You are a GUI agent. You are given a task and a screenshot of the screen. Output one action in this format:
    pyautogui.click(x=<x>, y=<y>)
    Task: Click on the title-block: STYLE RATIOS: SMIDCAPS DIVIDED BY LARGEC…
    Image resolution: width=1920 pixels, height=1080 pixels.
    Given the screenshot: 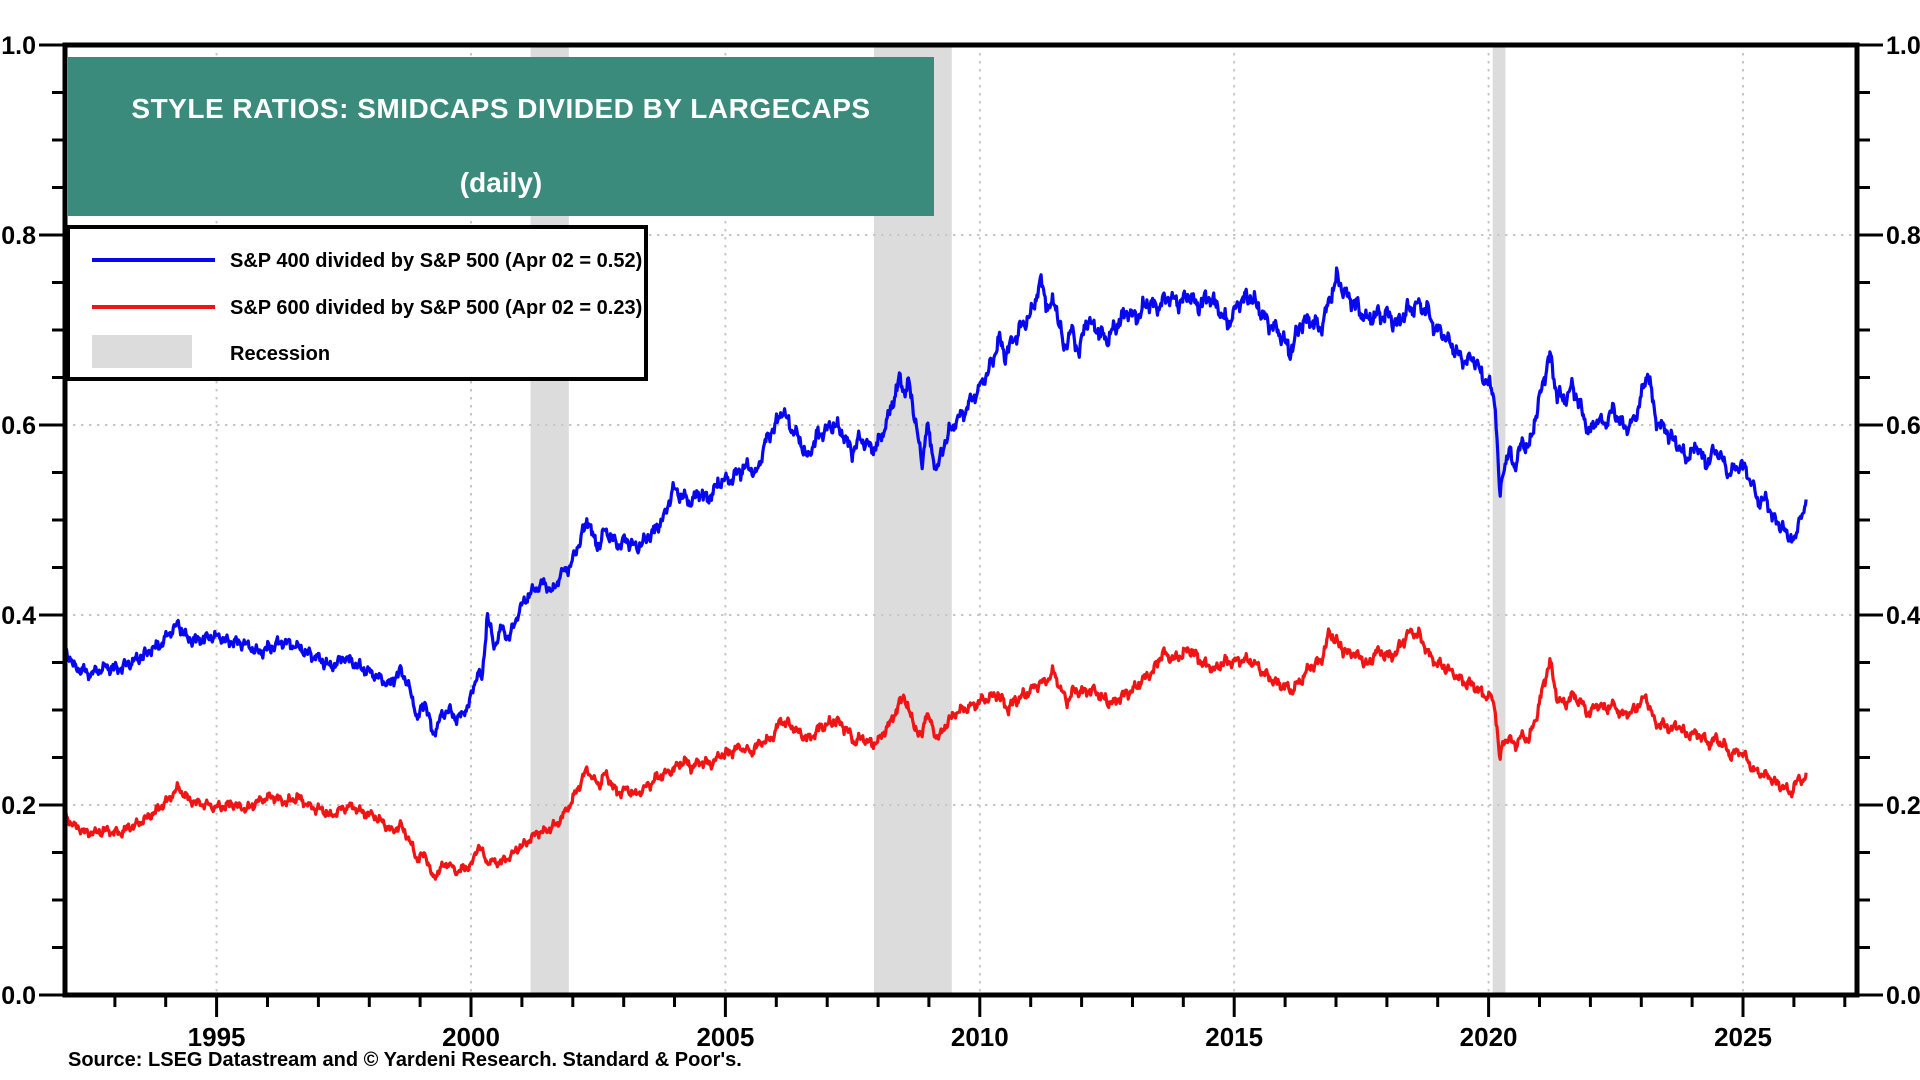 What is the action you would take?
    pyautogui.click(x=501, y=136)
    